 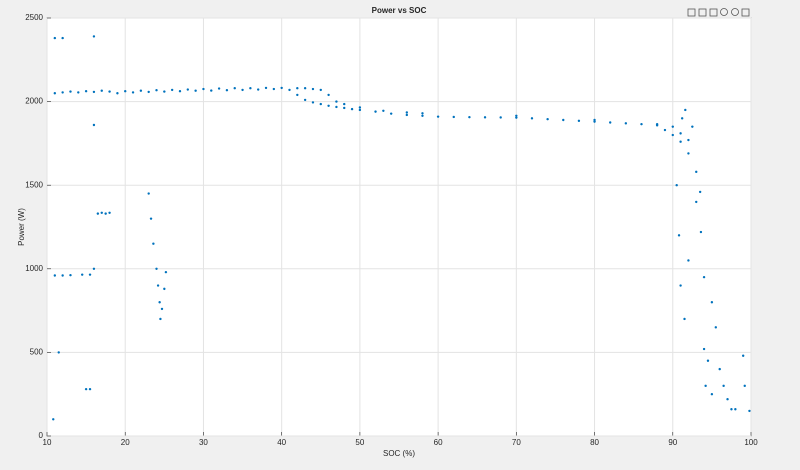 What do you see at coordinates (37, 352) in the screenshot?
I see `y-tick-label: 500` at bounding box center [37, 352].